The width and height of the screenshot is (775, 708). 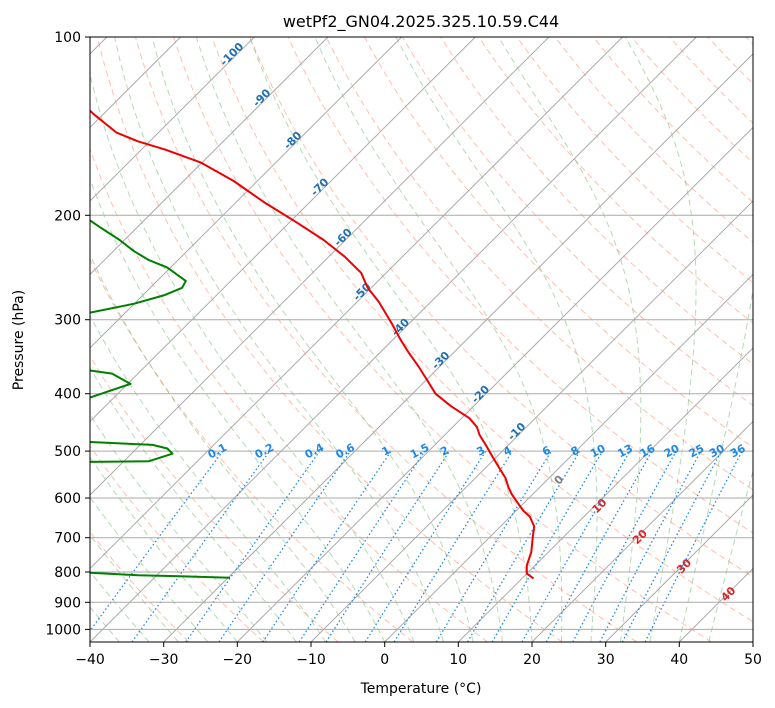 What do you see at coordinates (458, 660) in the screenshot?
I see `x-tick-label: 10` at bounding box center [458, 660].